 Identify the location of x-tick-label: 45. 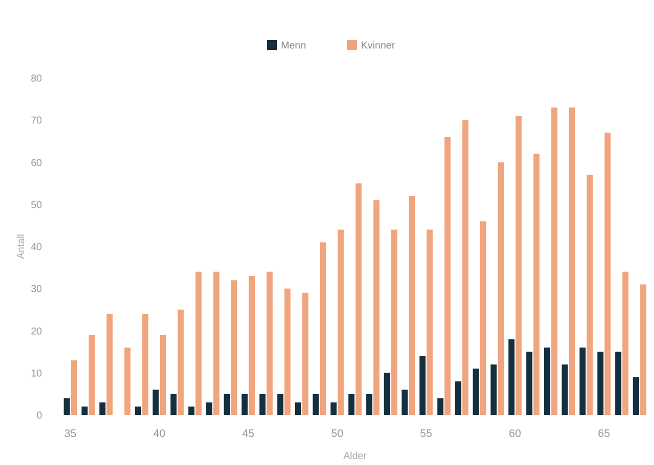
(248, 434).